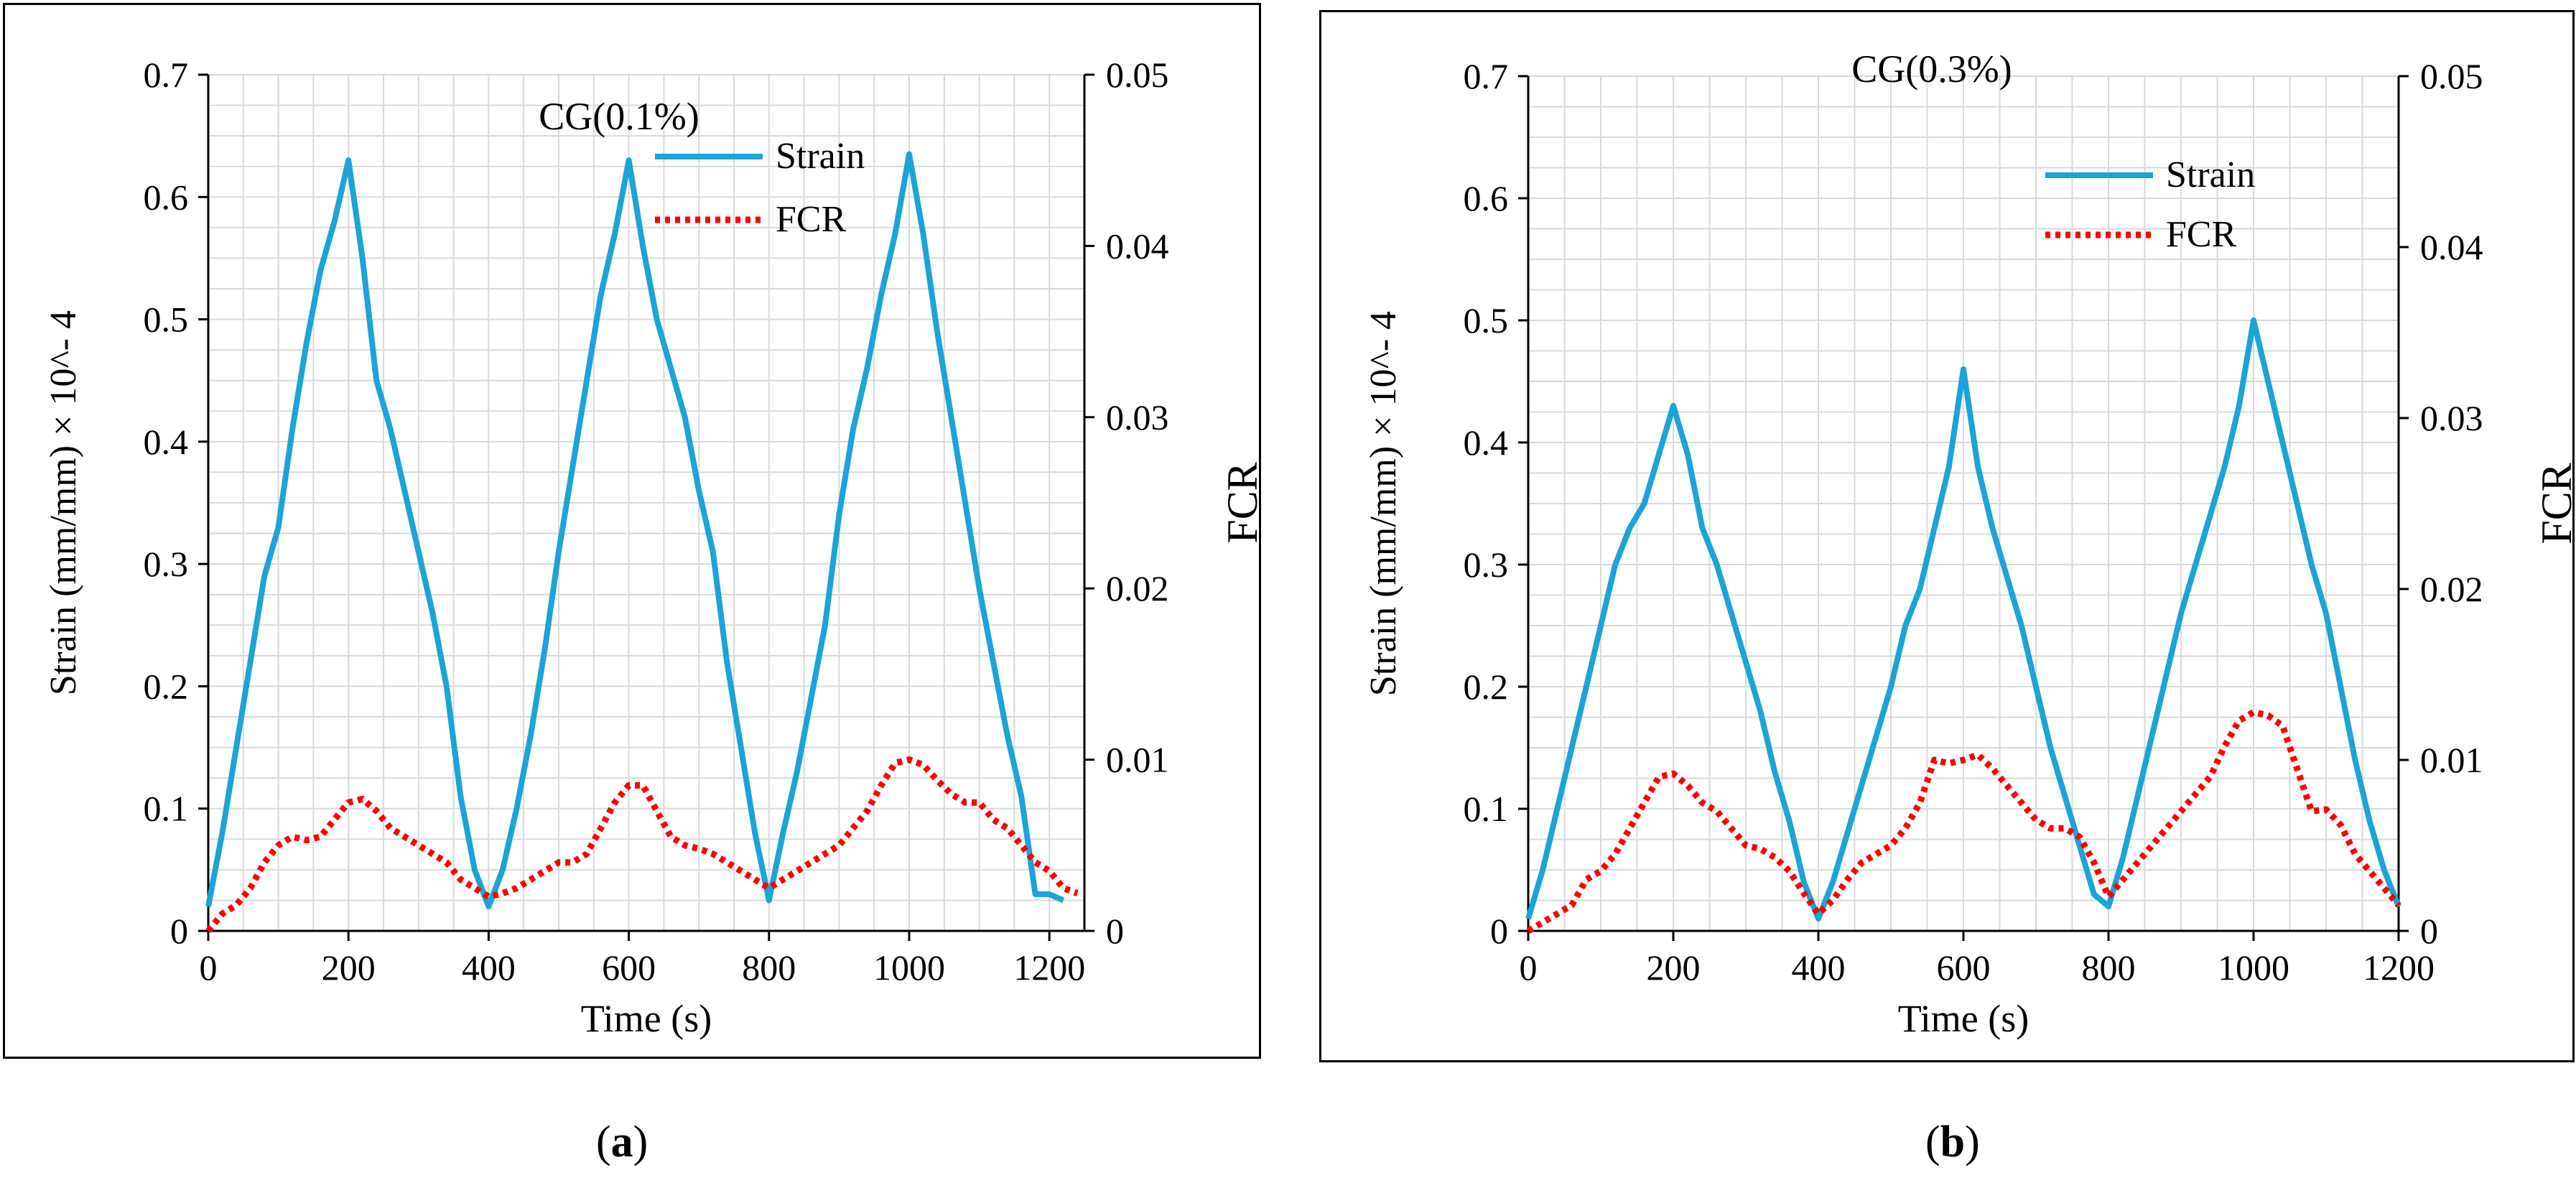 The image size is (2576, 1178). What do you see at coordinates (1931, 69) in the screenshot?
I see `chart-title: CG(0.3%)` at bounding box center [1931, 69].